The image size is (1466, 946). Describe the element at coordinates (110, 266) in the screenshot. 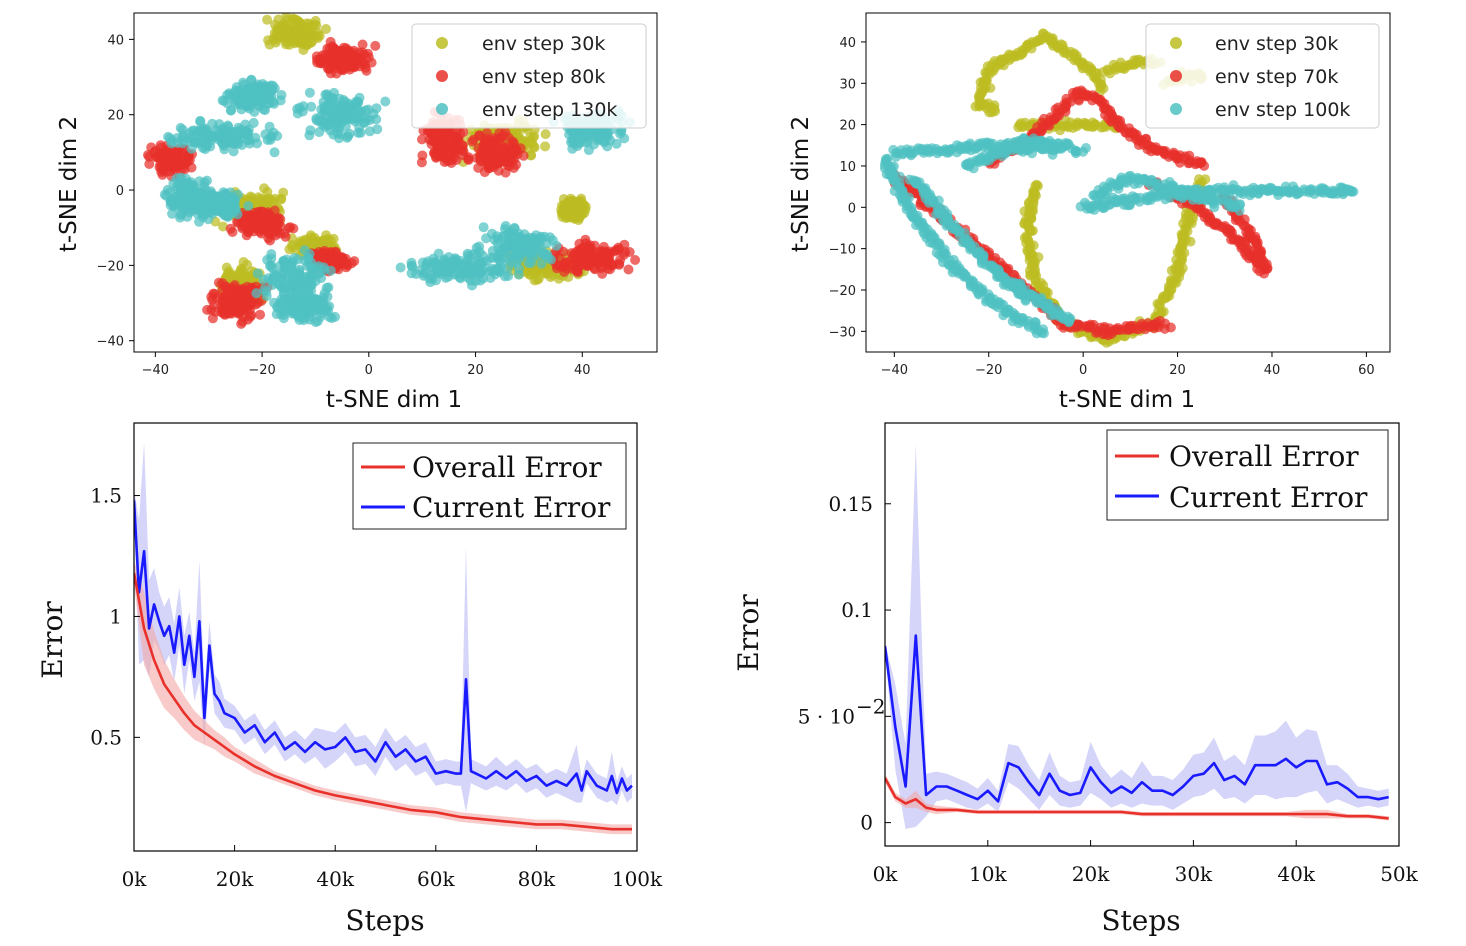

I see `y-tick-label: −20` at that location.